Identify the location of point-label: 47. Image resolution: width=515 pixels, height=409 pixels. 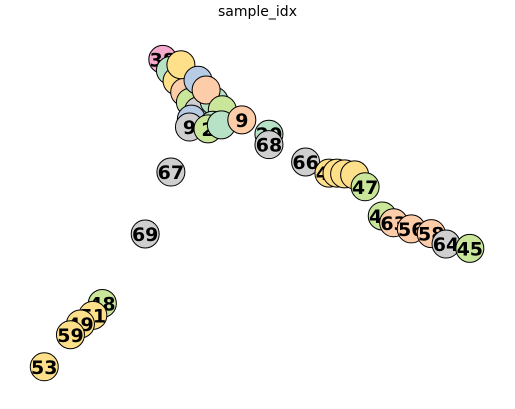
(365, 188).